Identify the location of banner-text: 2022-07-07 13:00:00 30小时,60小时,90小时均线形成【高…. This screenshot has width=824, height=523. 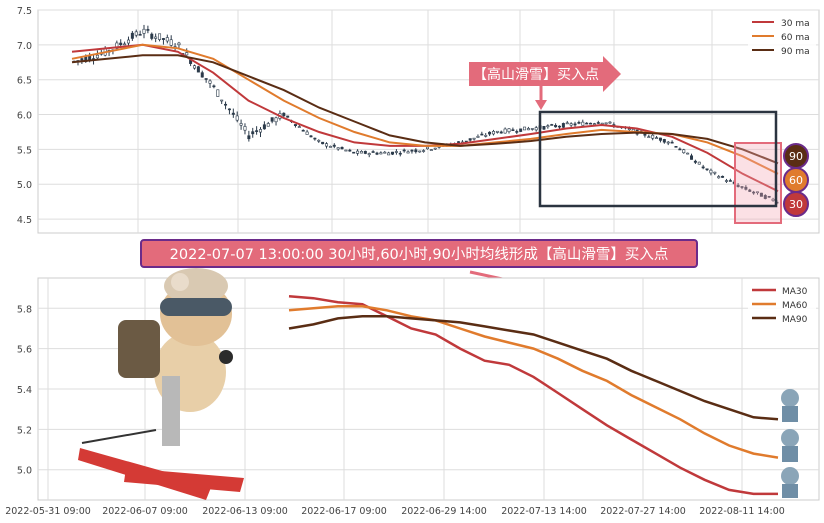
(419, 254).